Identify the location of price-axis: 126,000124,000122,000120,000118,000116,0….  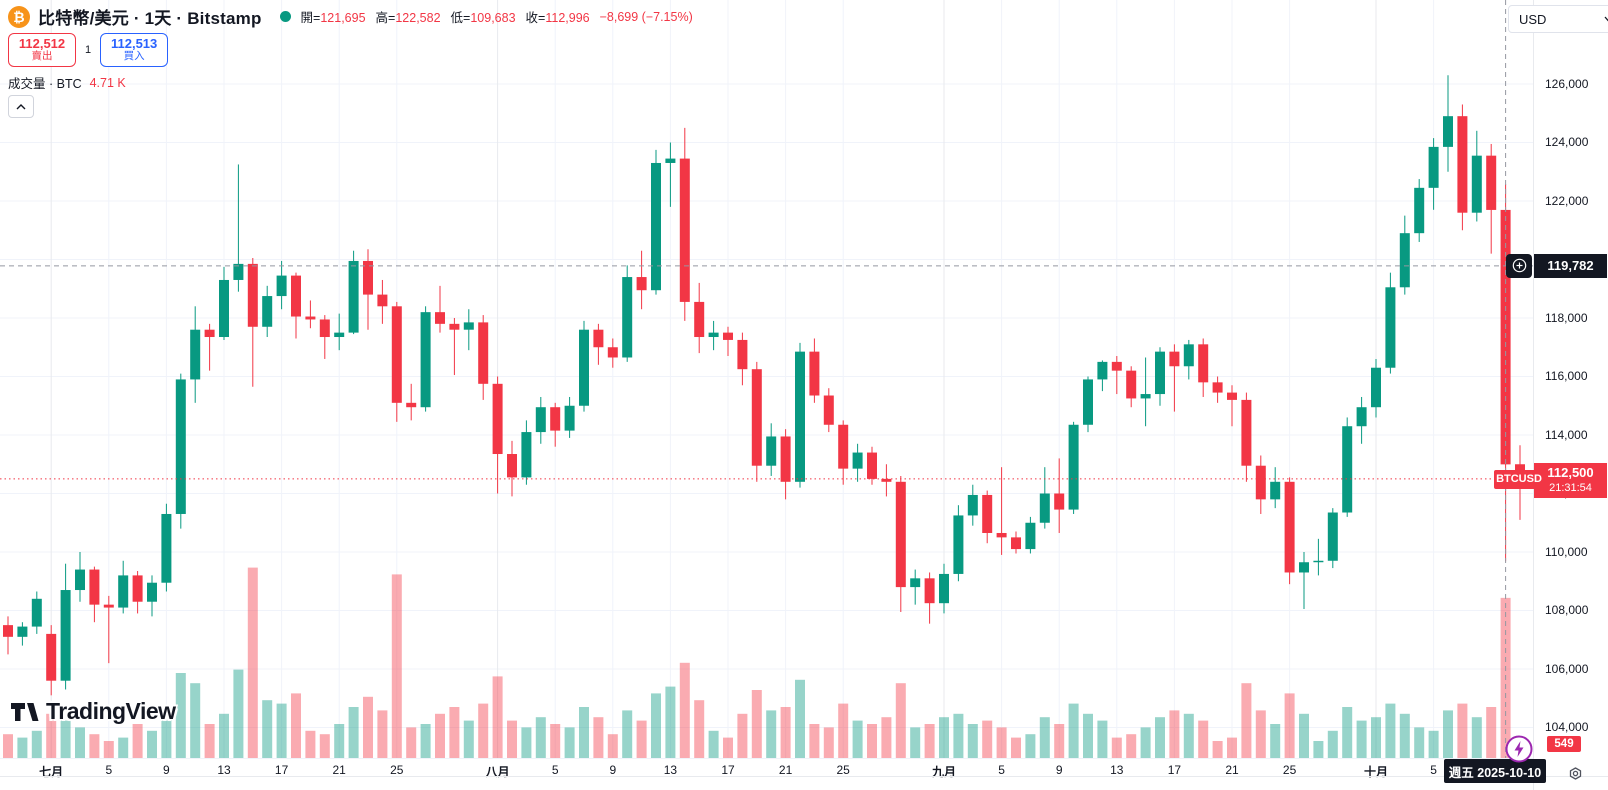
(1570, 395).